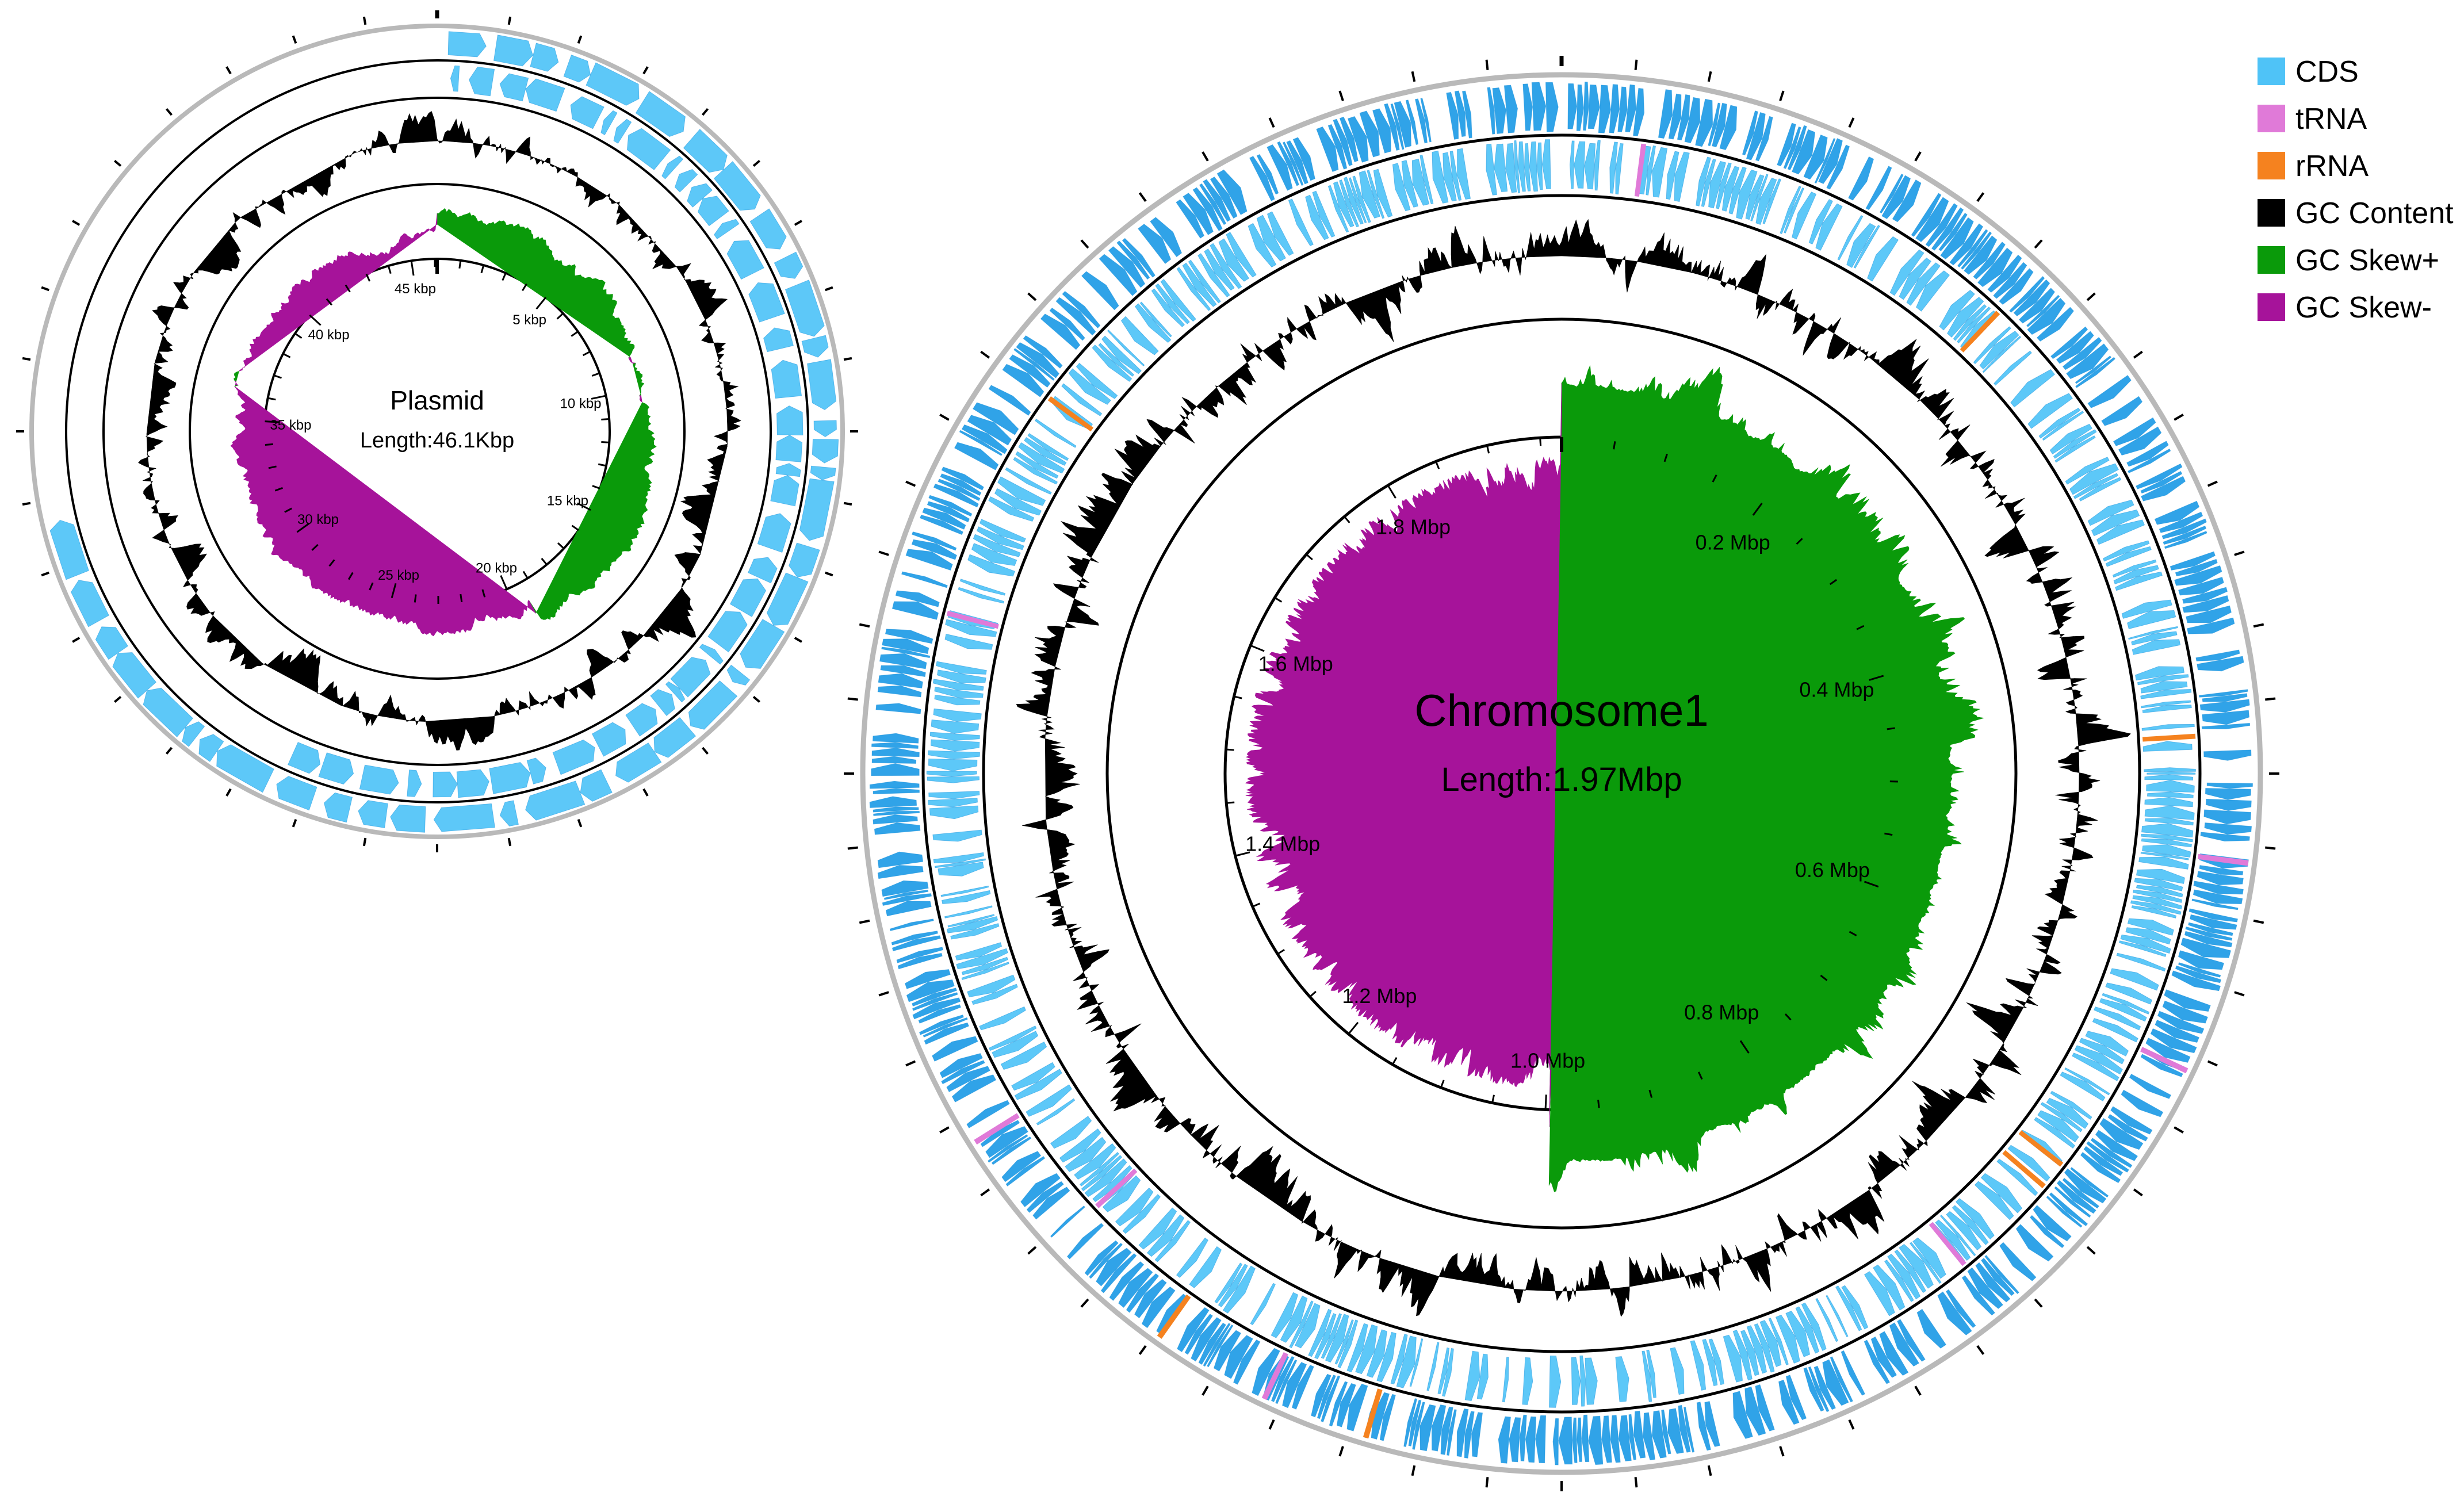 The height and width of the screenshot is (1508, 2464). What do you see at coordinates (997, 1129) in the screenshot?
I see `chromosome-rna-marker` at bounding box center [997, 1129].